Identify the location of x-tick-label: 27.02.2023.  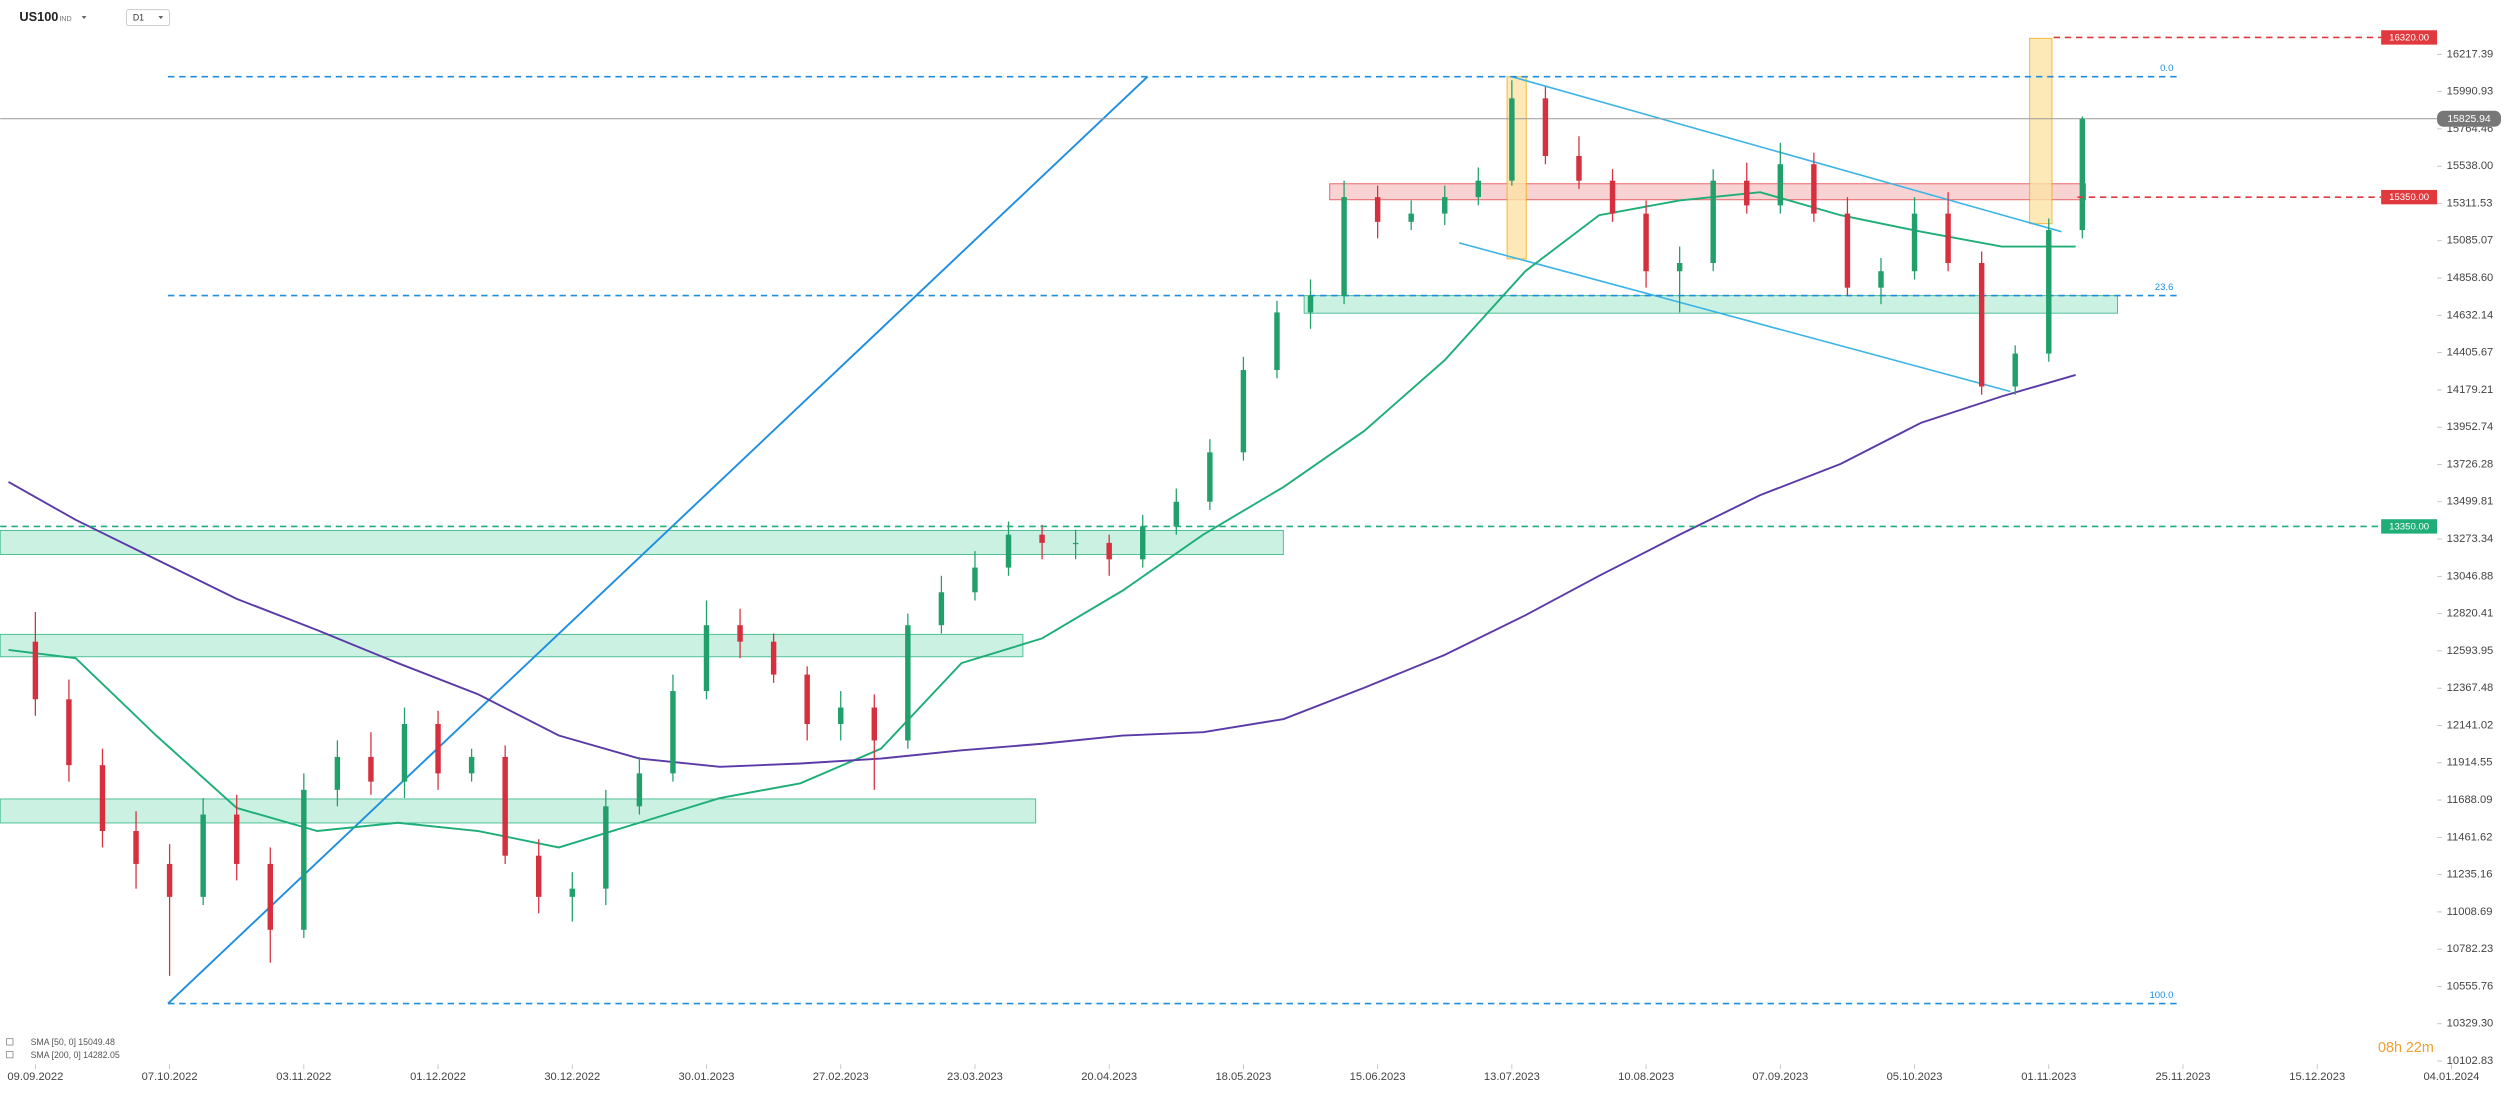
(841, 1077).